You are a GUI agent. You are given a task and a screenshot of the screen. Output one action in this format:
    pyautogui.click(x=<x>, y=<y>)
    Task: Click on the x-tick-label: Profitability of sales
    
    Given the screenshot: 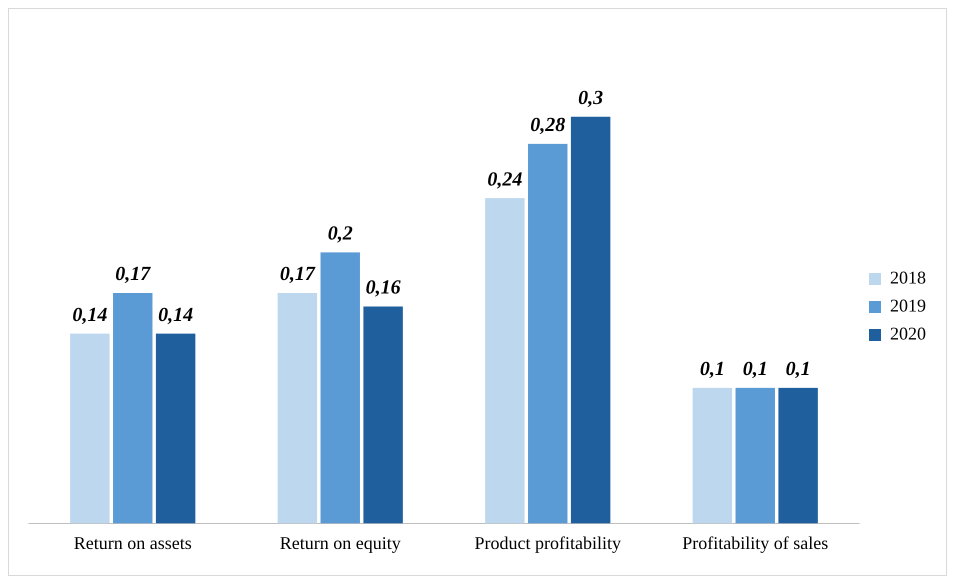 What is the action you would take?
    pyautogui.click(x=755, y=542)
    